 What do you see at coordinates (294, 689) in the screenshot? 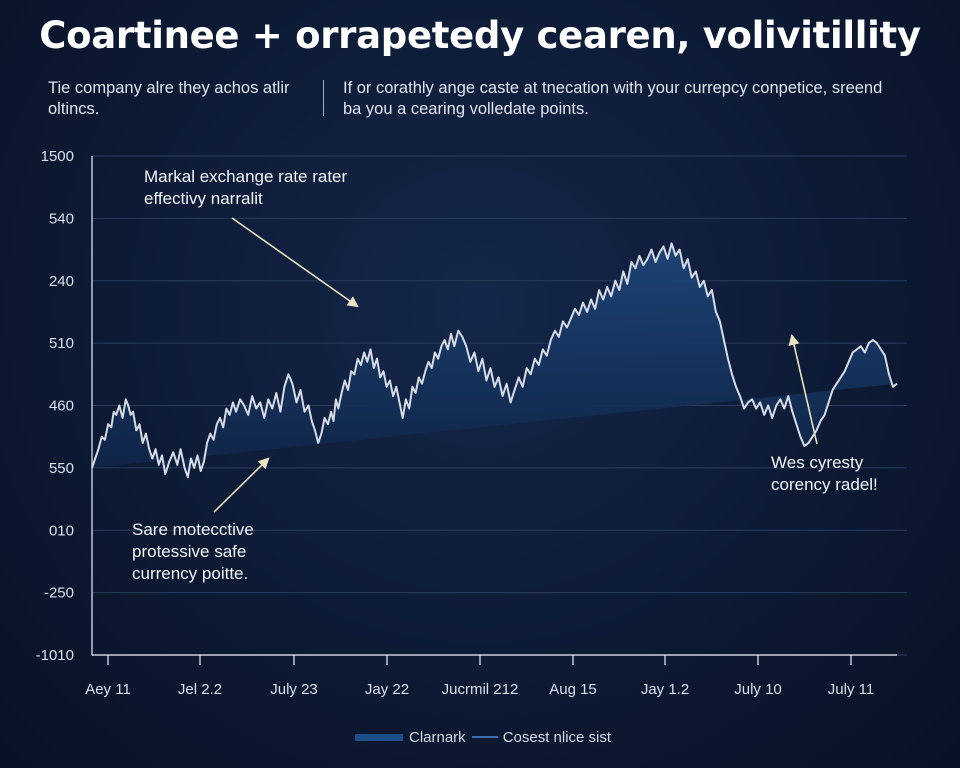
I see `x-tick-label-2: July 23` at bounding box center [294, 689].